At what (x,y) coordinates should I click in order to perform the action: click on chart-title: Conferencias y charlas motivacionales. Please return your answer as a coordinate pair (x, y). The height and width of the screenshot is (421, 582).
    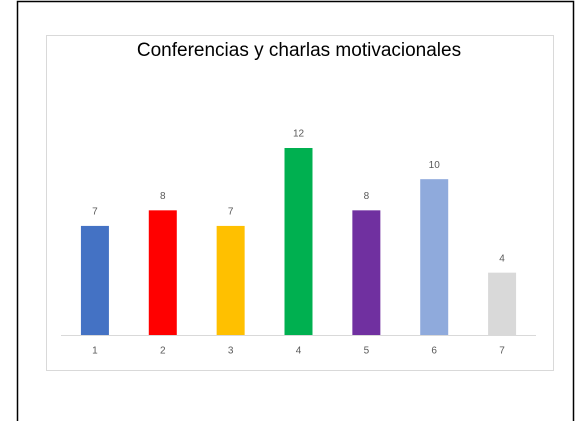
    Looking at the image, I should click on (299, 50).